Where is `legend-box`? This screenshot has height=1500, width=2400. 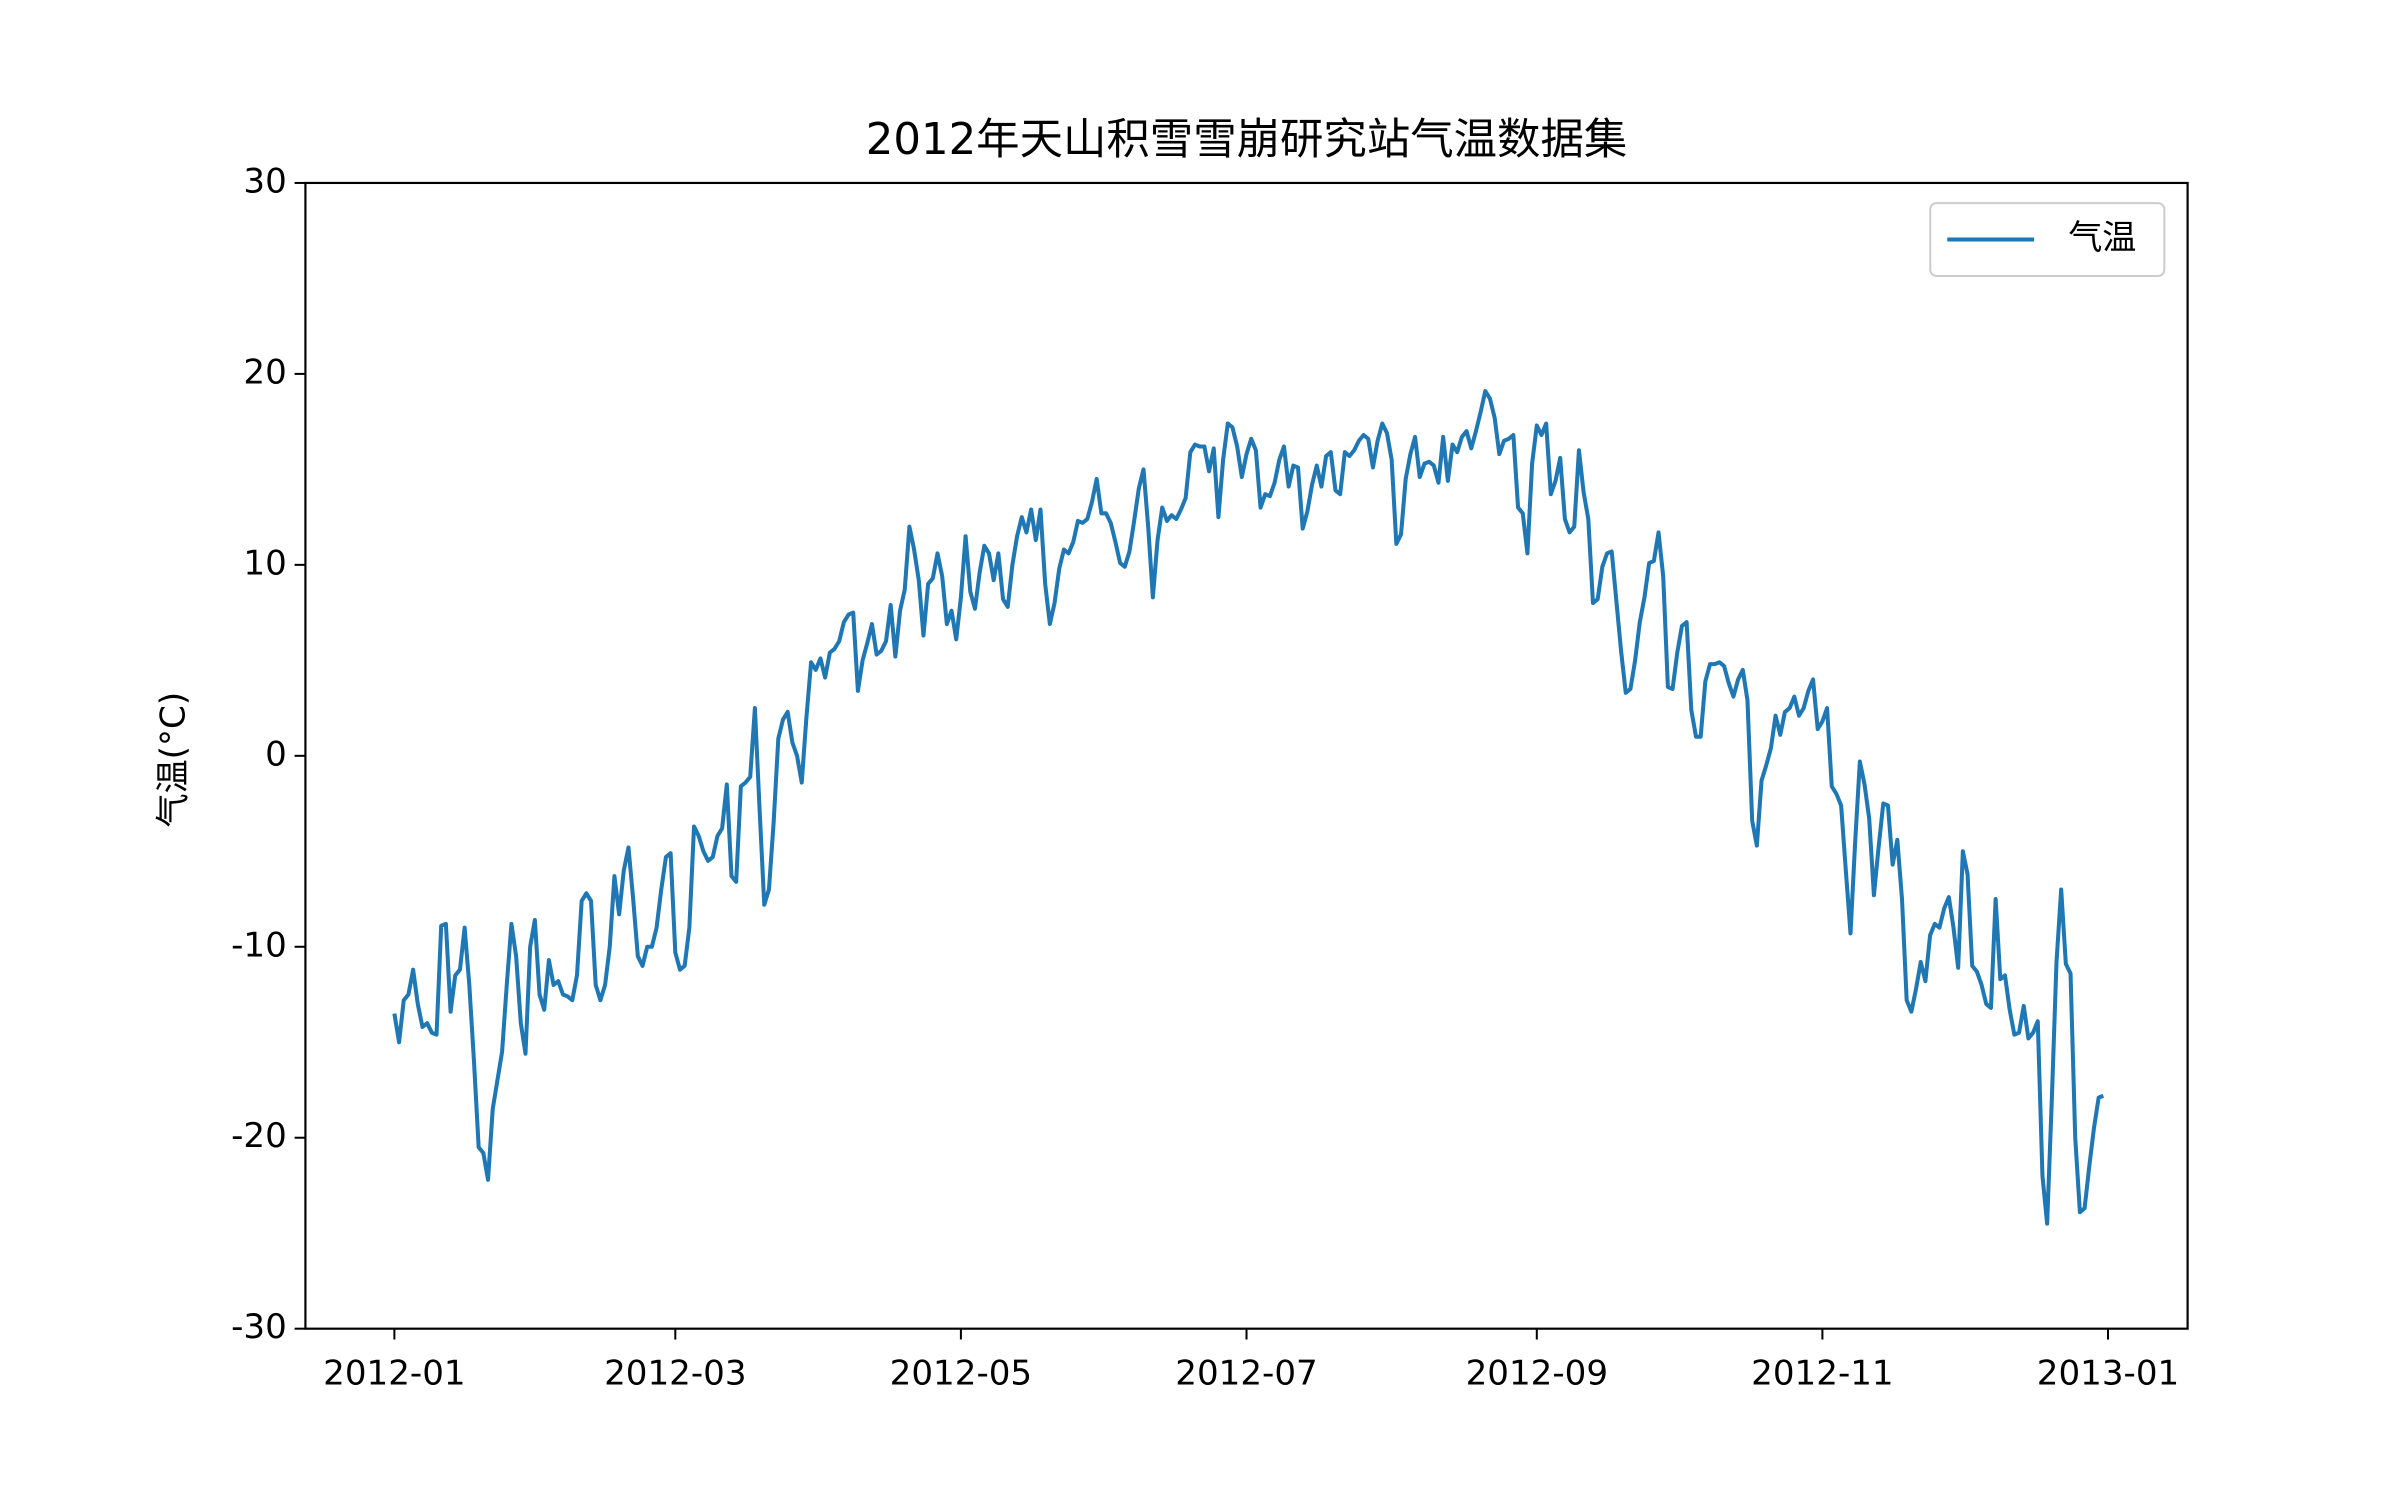
legend-box is located at coordinates (2047, 239).